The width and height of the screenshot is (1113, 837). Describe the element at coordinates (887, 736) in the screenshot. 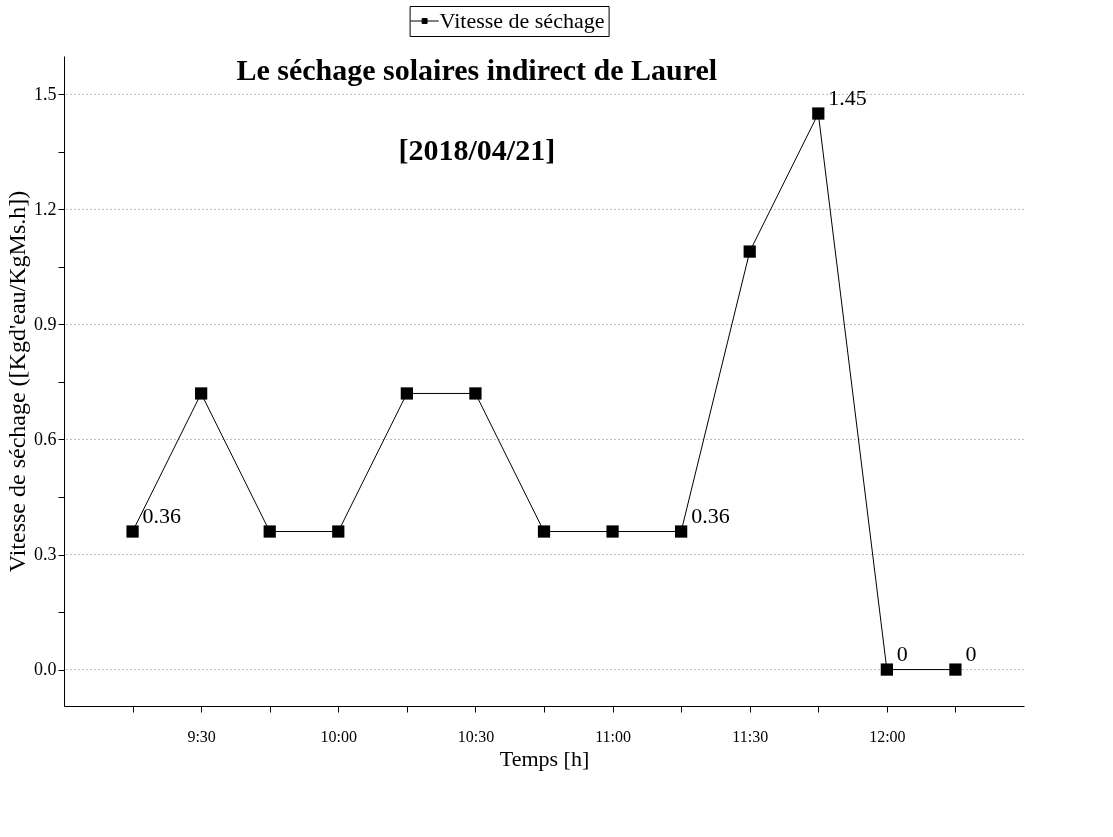

I see `x-tick-label: 12:00` at that location.